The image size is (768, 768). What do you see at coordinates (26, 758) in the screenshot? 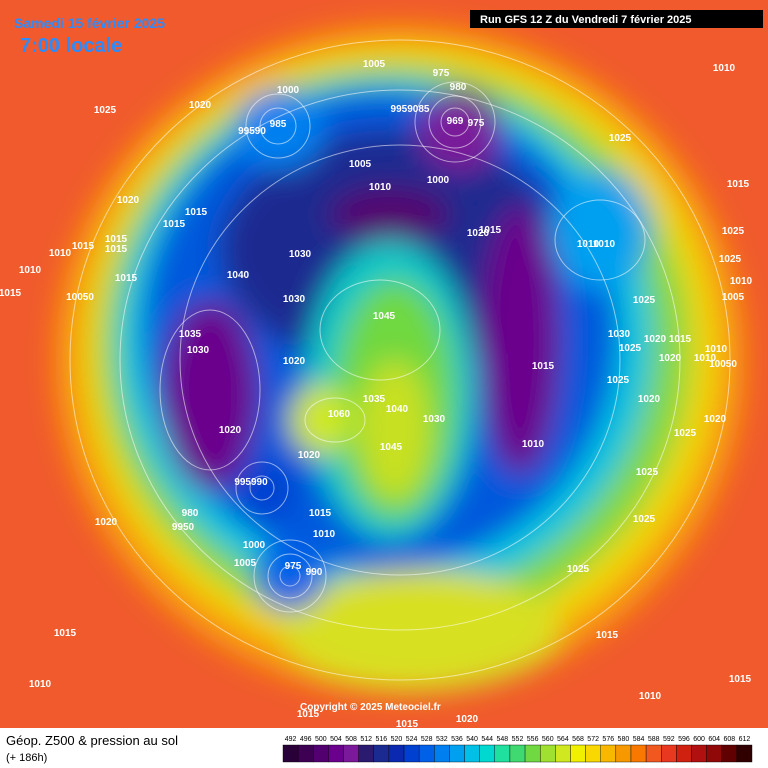
I see `footer-subtitle: (+ 186h)` at bounding box center [26, 758].